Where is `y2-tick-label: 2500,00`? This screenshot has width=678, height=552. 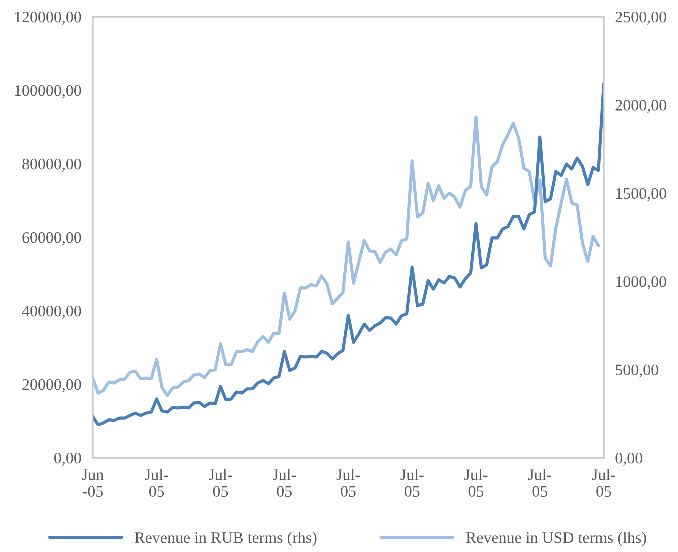 y2-tick-label: 2500,00 is located at coordinates (641, 18).